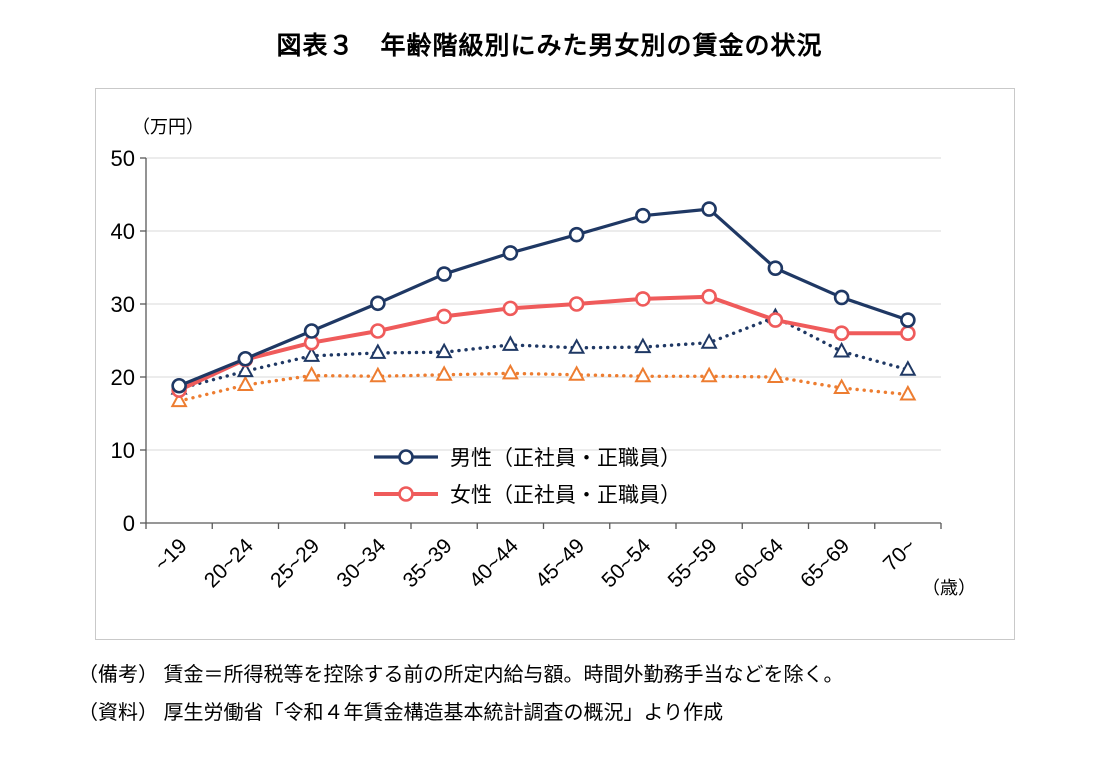  What do you see at coordinates (461, 675) in the screenshot?
I see `note-remark: （備考） 賃金＝所得税等を控除する前の所定内給与額。時間外勤務手当などを除く。` at bounding box center [461, 675].